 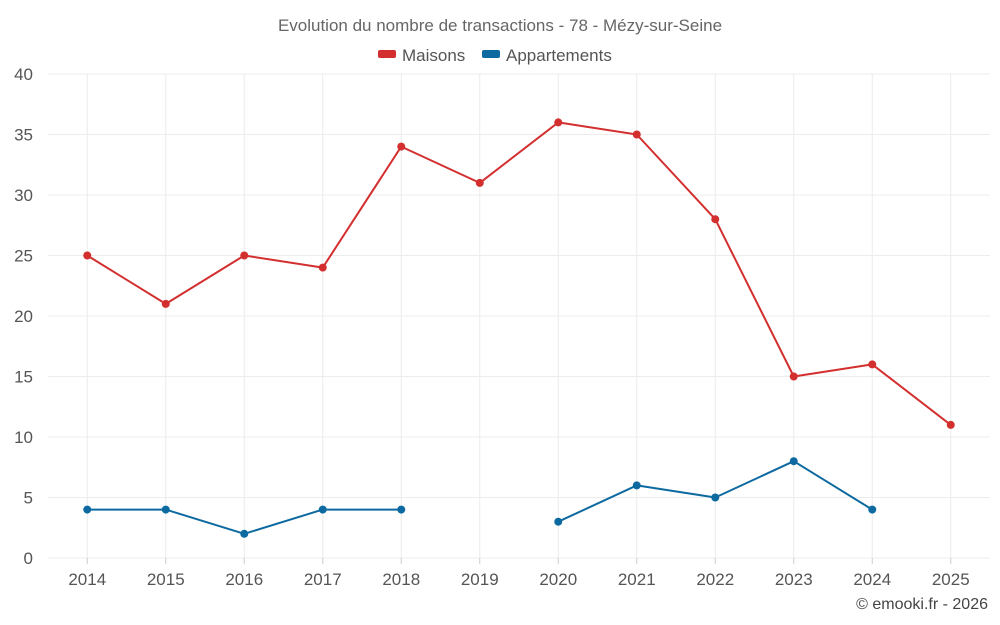 I want to click on x-tick-label: 2015, so click(x=166, y=579).